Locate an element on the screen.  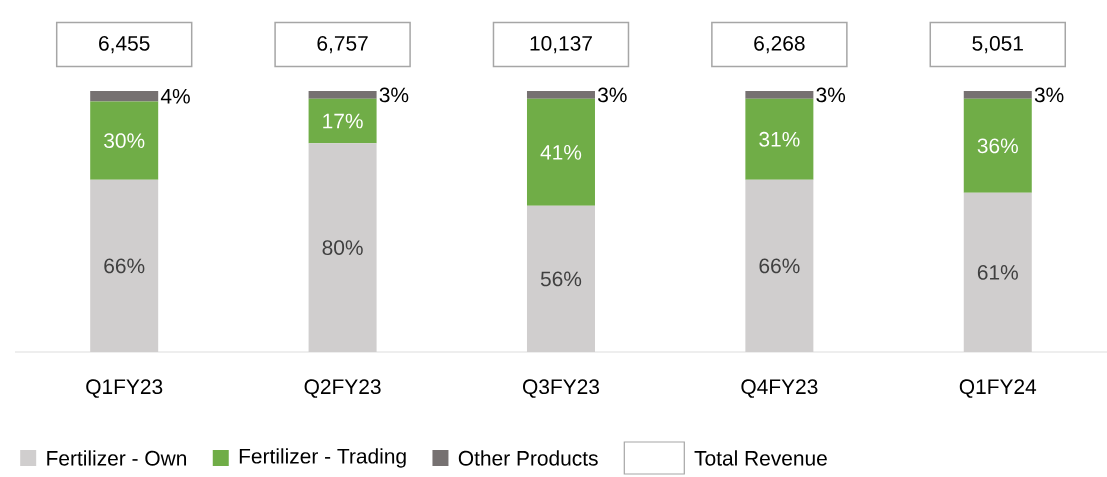
data-label: 31% is located at coordinates (779, 139).